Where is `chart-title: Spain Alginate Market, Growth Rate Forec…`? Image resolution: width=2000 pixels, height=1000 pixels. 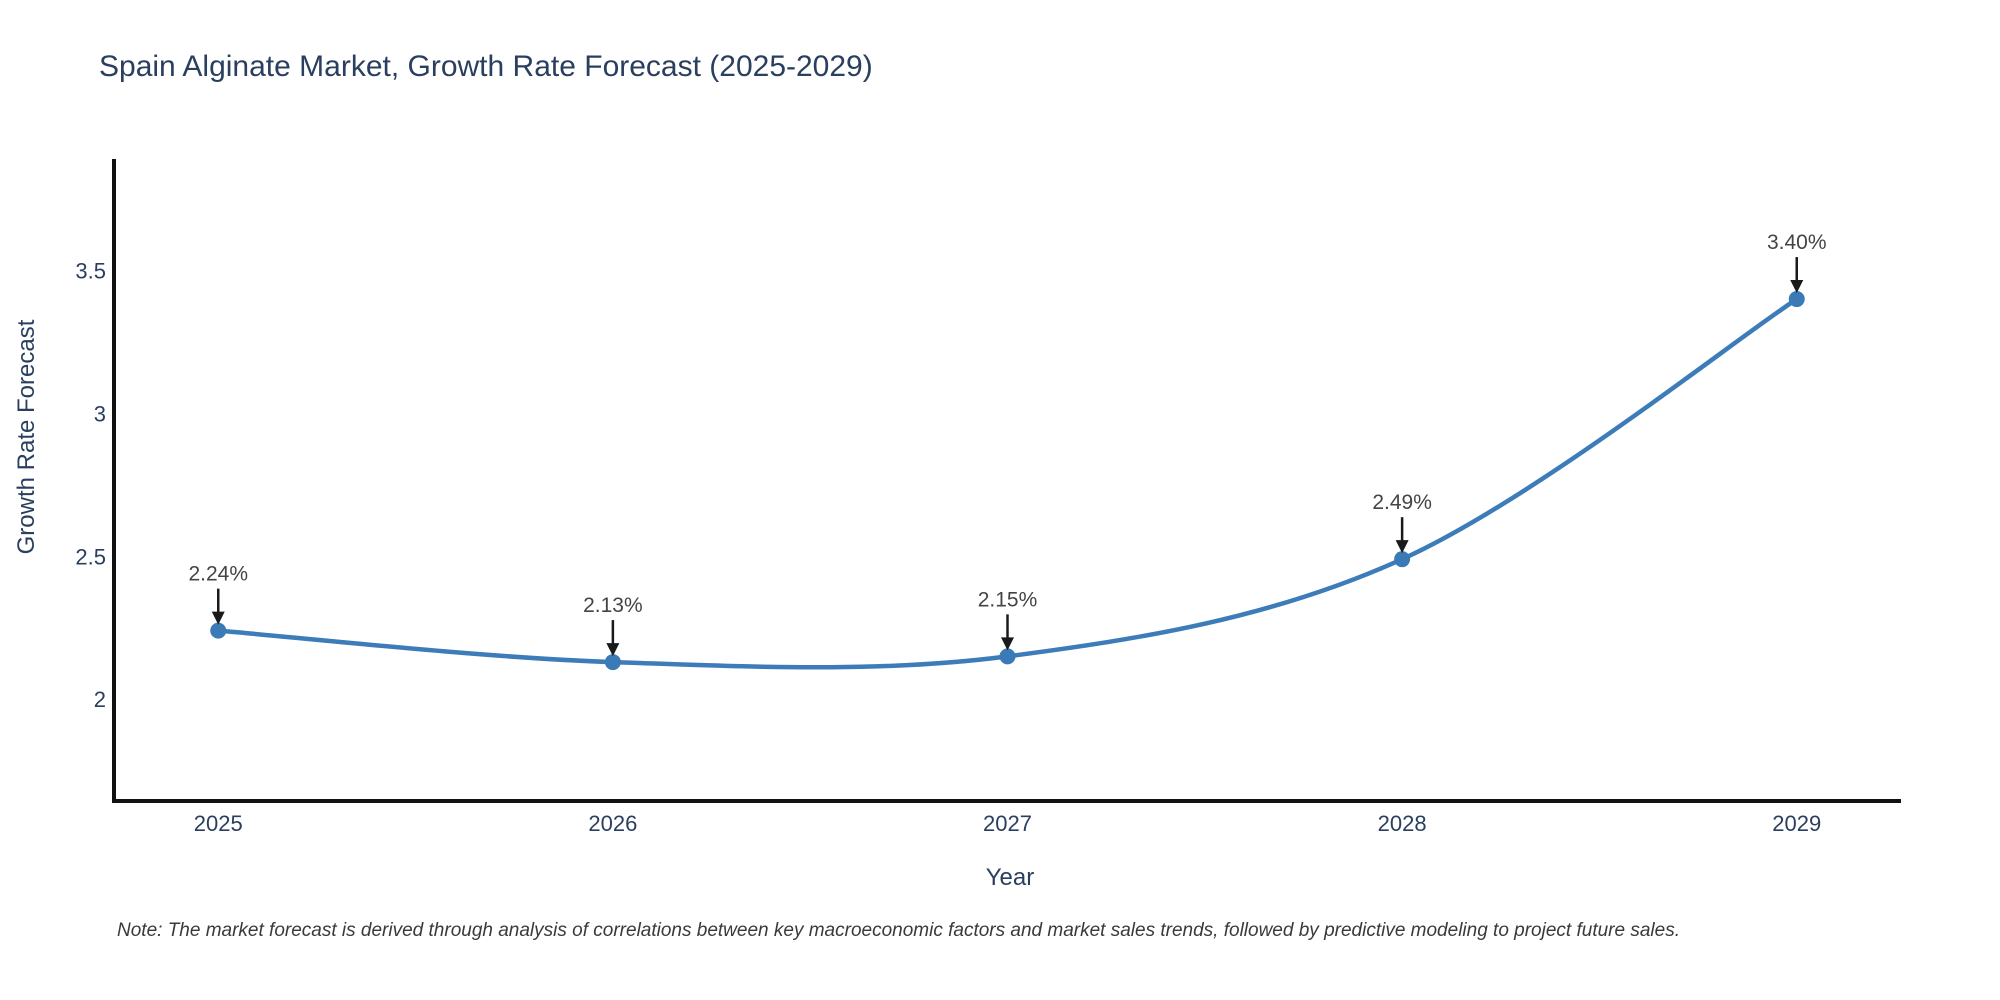
chart-title: Spain Alginate Market, Growth Rate Forec… is located at coordinates (486, 66).